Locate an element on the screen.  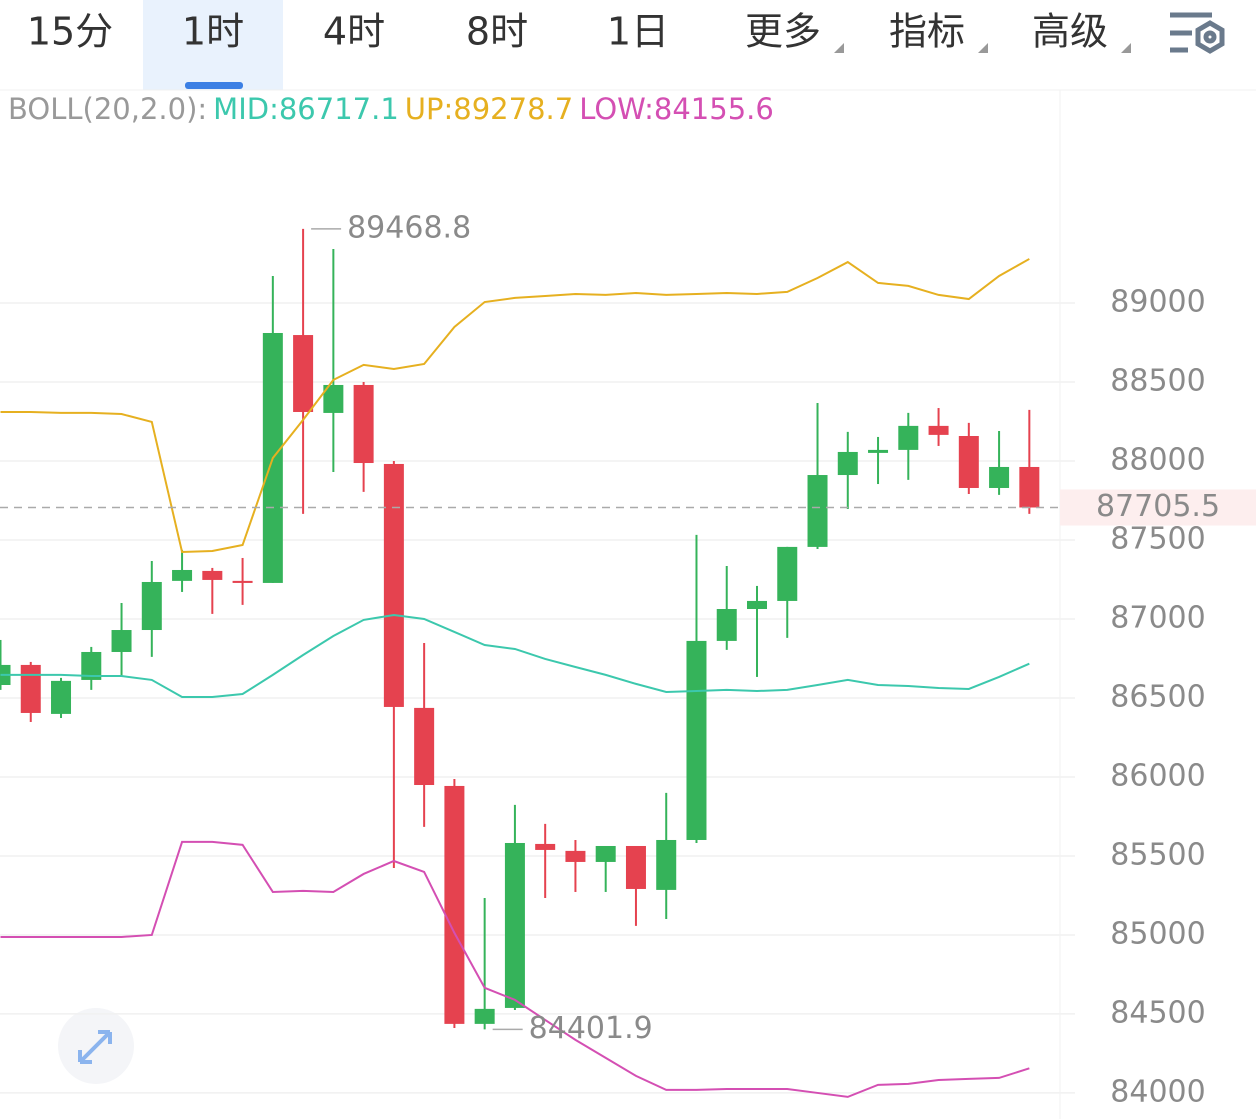
selected-tab-bg is located at coordinates (213, 45).